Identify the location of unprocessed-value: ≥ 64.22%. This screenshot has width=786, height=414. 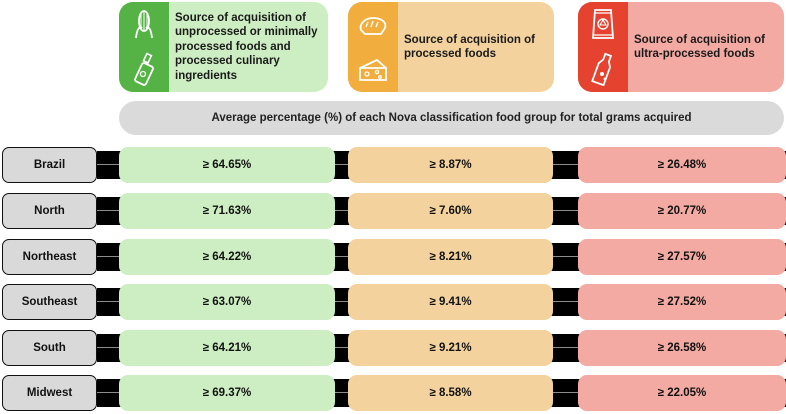
(227, 257).